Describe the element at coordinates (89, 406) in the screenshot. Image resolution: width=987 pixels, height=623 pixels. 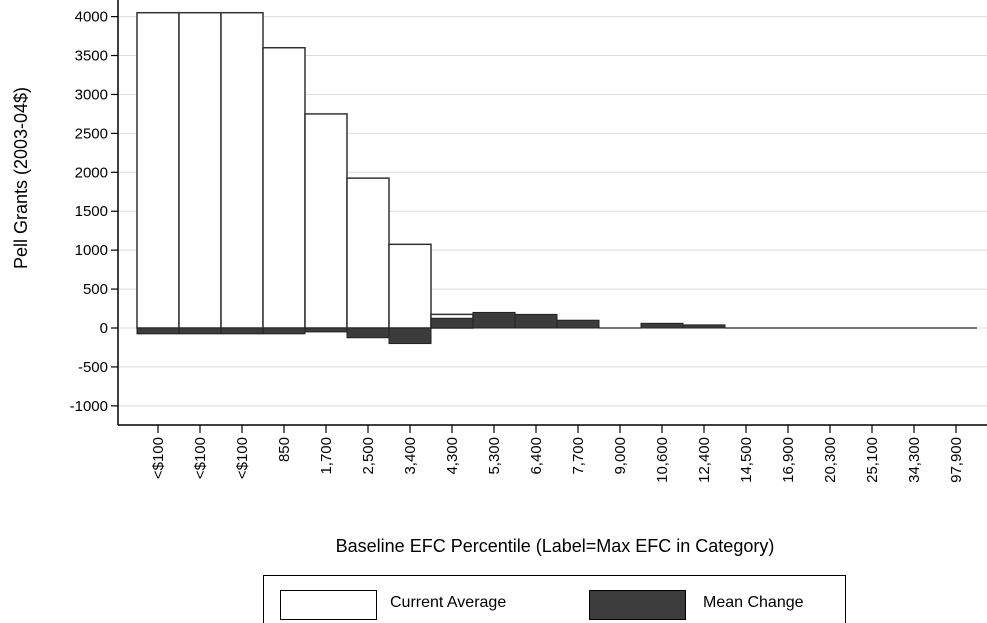
I see `y-tick-label: -1000` at that location.